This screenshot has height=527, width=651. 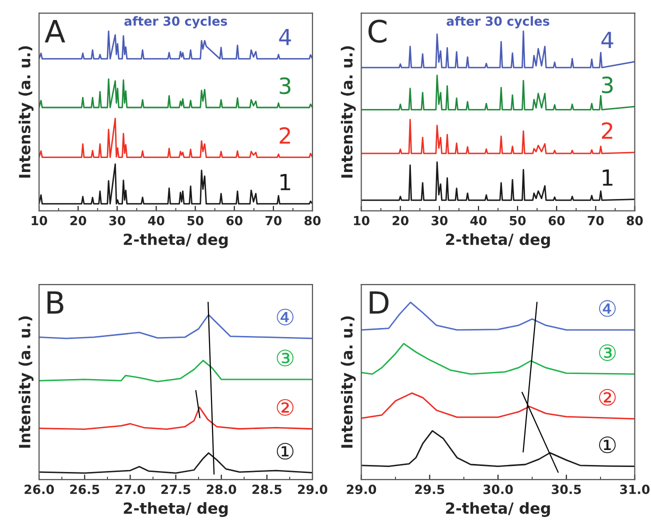 What do you see at coordinates (429, 489) in the screenshot?
I see `x-tick-label: 29.5` at bounding box center [429, 489].